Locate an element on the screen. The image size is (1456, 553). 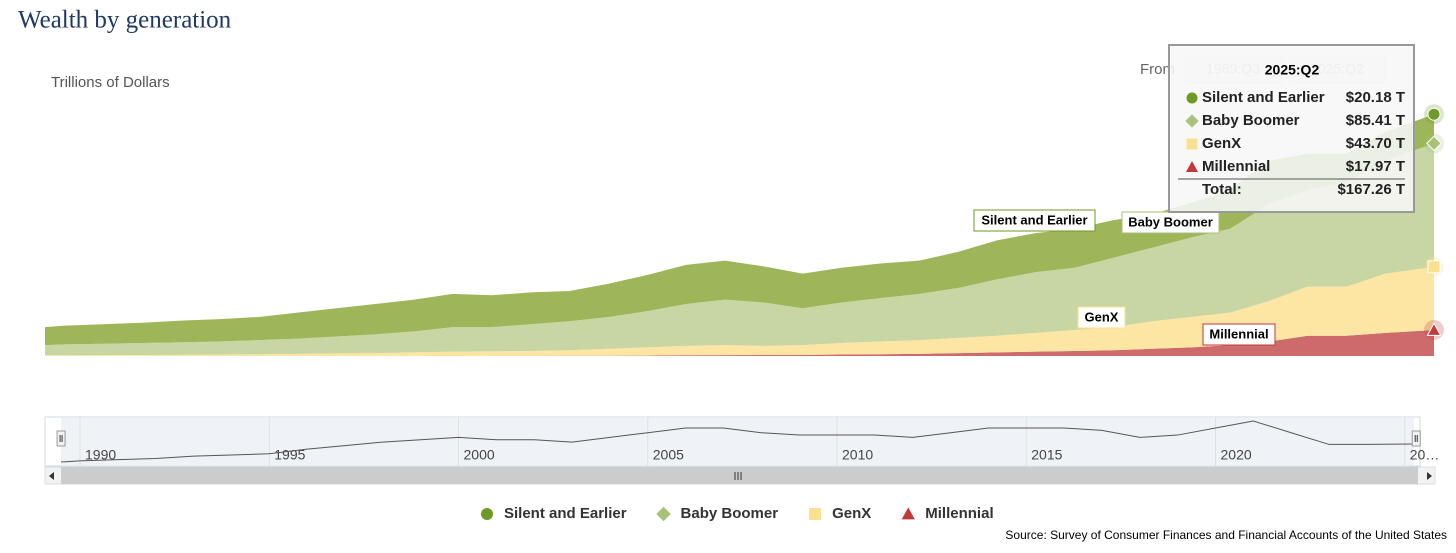
tooltip-series-name: Baby Boomer is located at coordinates (1251, 120).